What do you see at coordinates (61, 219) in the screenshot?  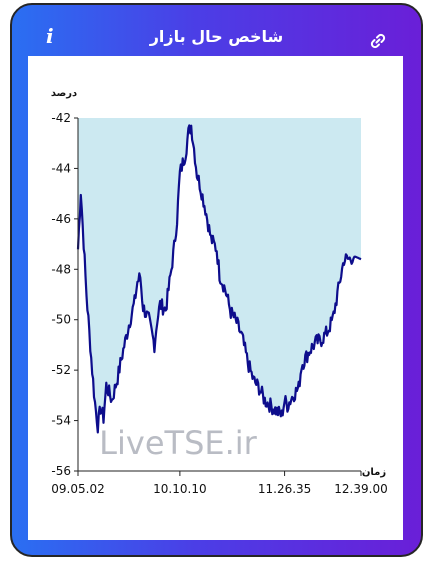 I see `y-tick-label: -46` at bounding box center [61, 219].